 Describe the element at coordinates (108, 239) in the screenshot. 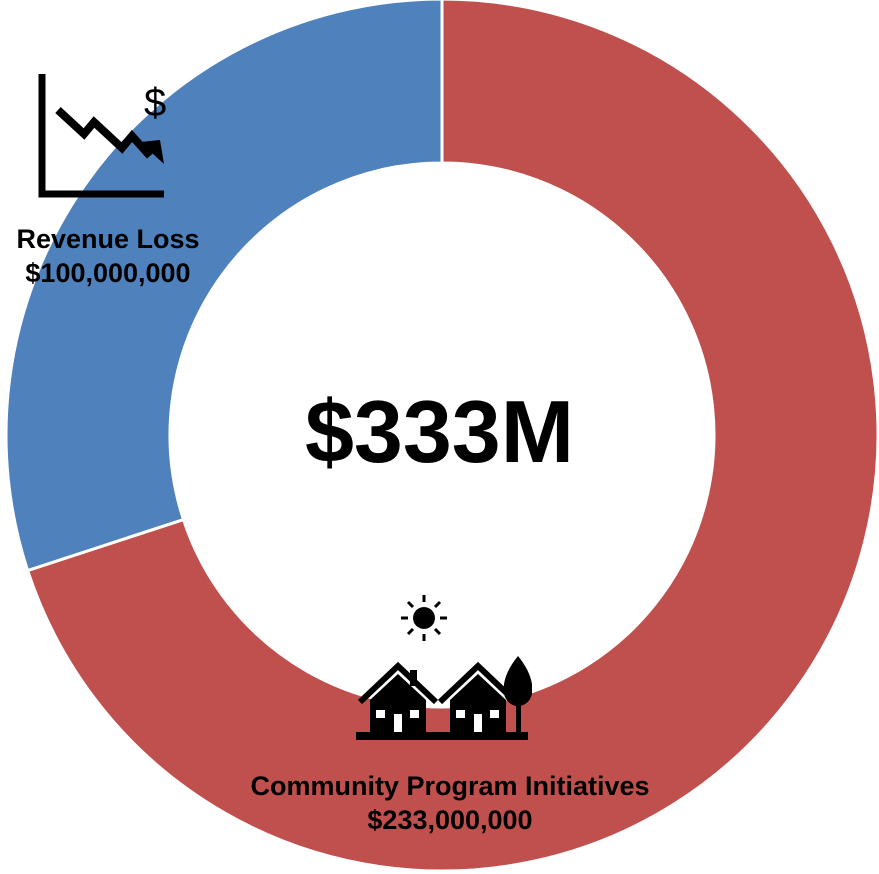

I see `revenue-loss-name: Revenue Loss` at that location.